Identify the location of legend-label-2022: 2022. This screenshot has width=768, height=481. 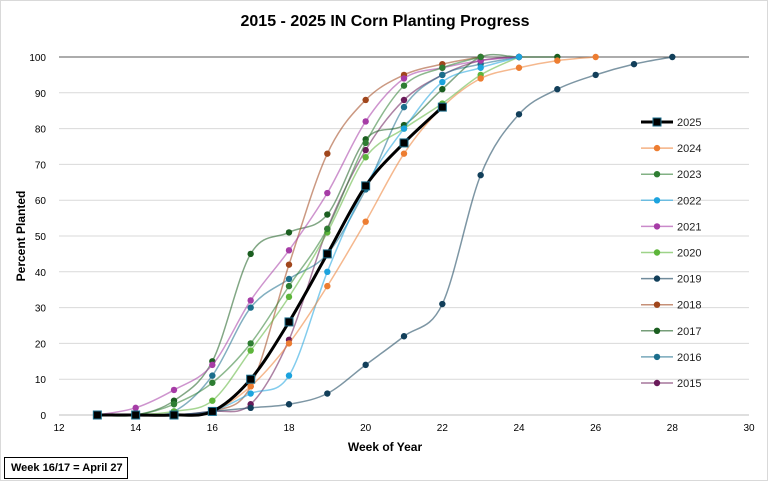
(689, 201).